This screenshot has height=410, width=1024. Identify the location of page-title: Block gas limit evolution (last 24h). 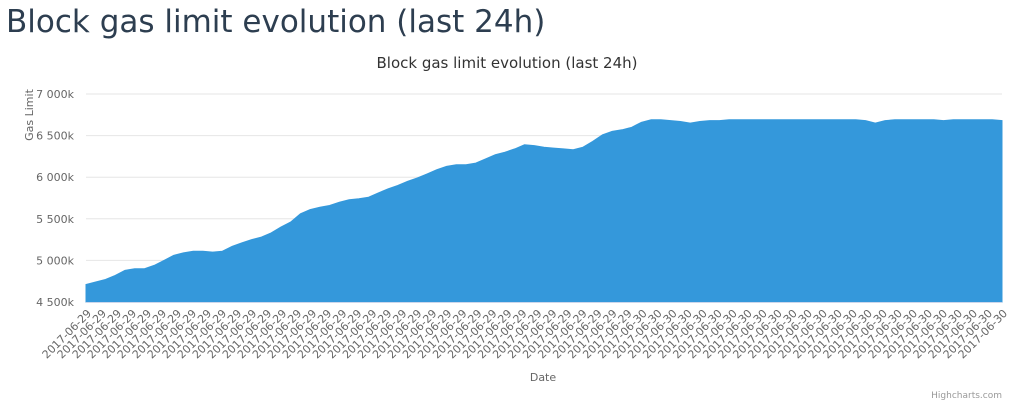
(276, 22).